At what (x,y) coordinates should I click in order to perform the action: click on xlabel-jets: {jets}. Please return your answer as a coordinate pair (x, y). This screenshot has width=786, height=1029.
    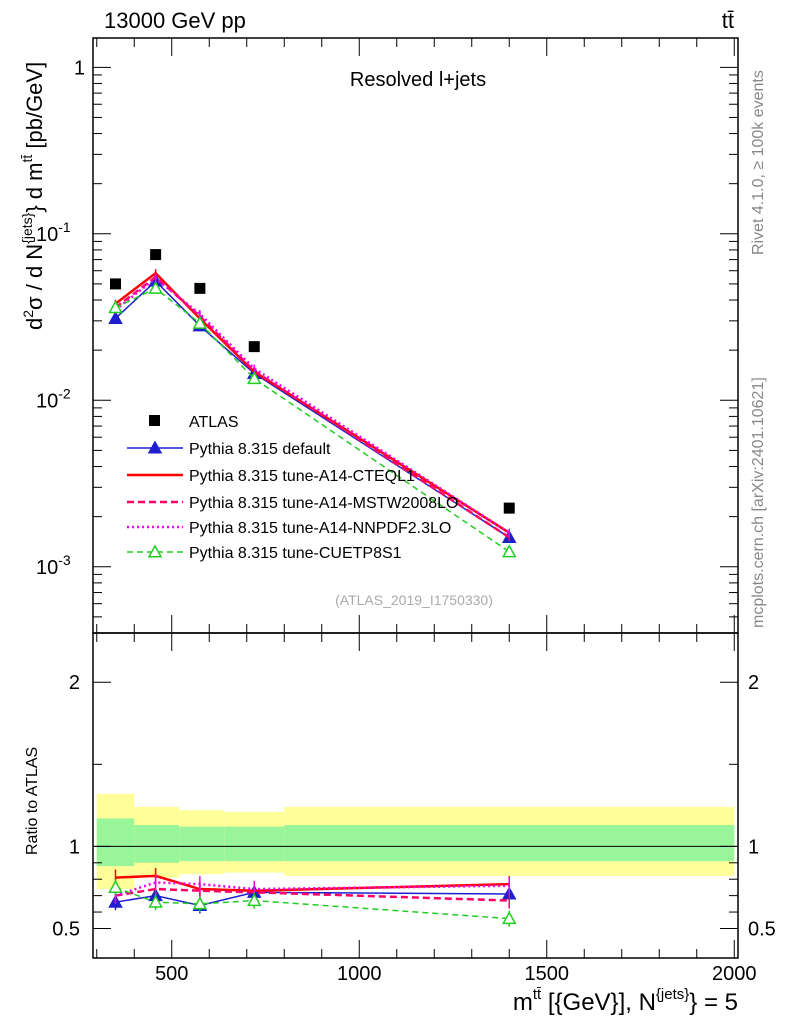
    Looking at the image, I should click on (672, 994).